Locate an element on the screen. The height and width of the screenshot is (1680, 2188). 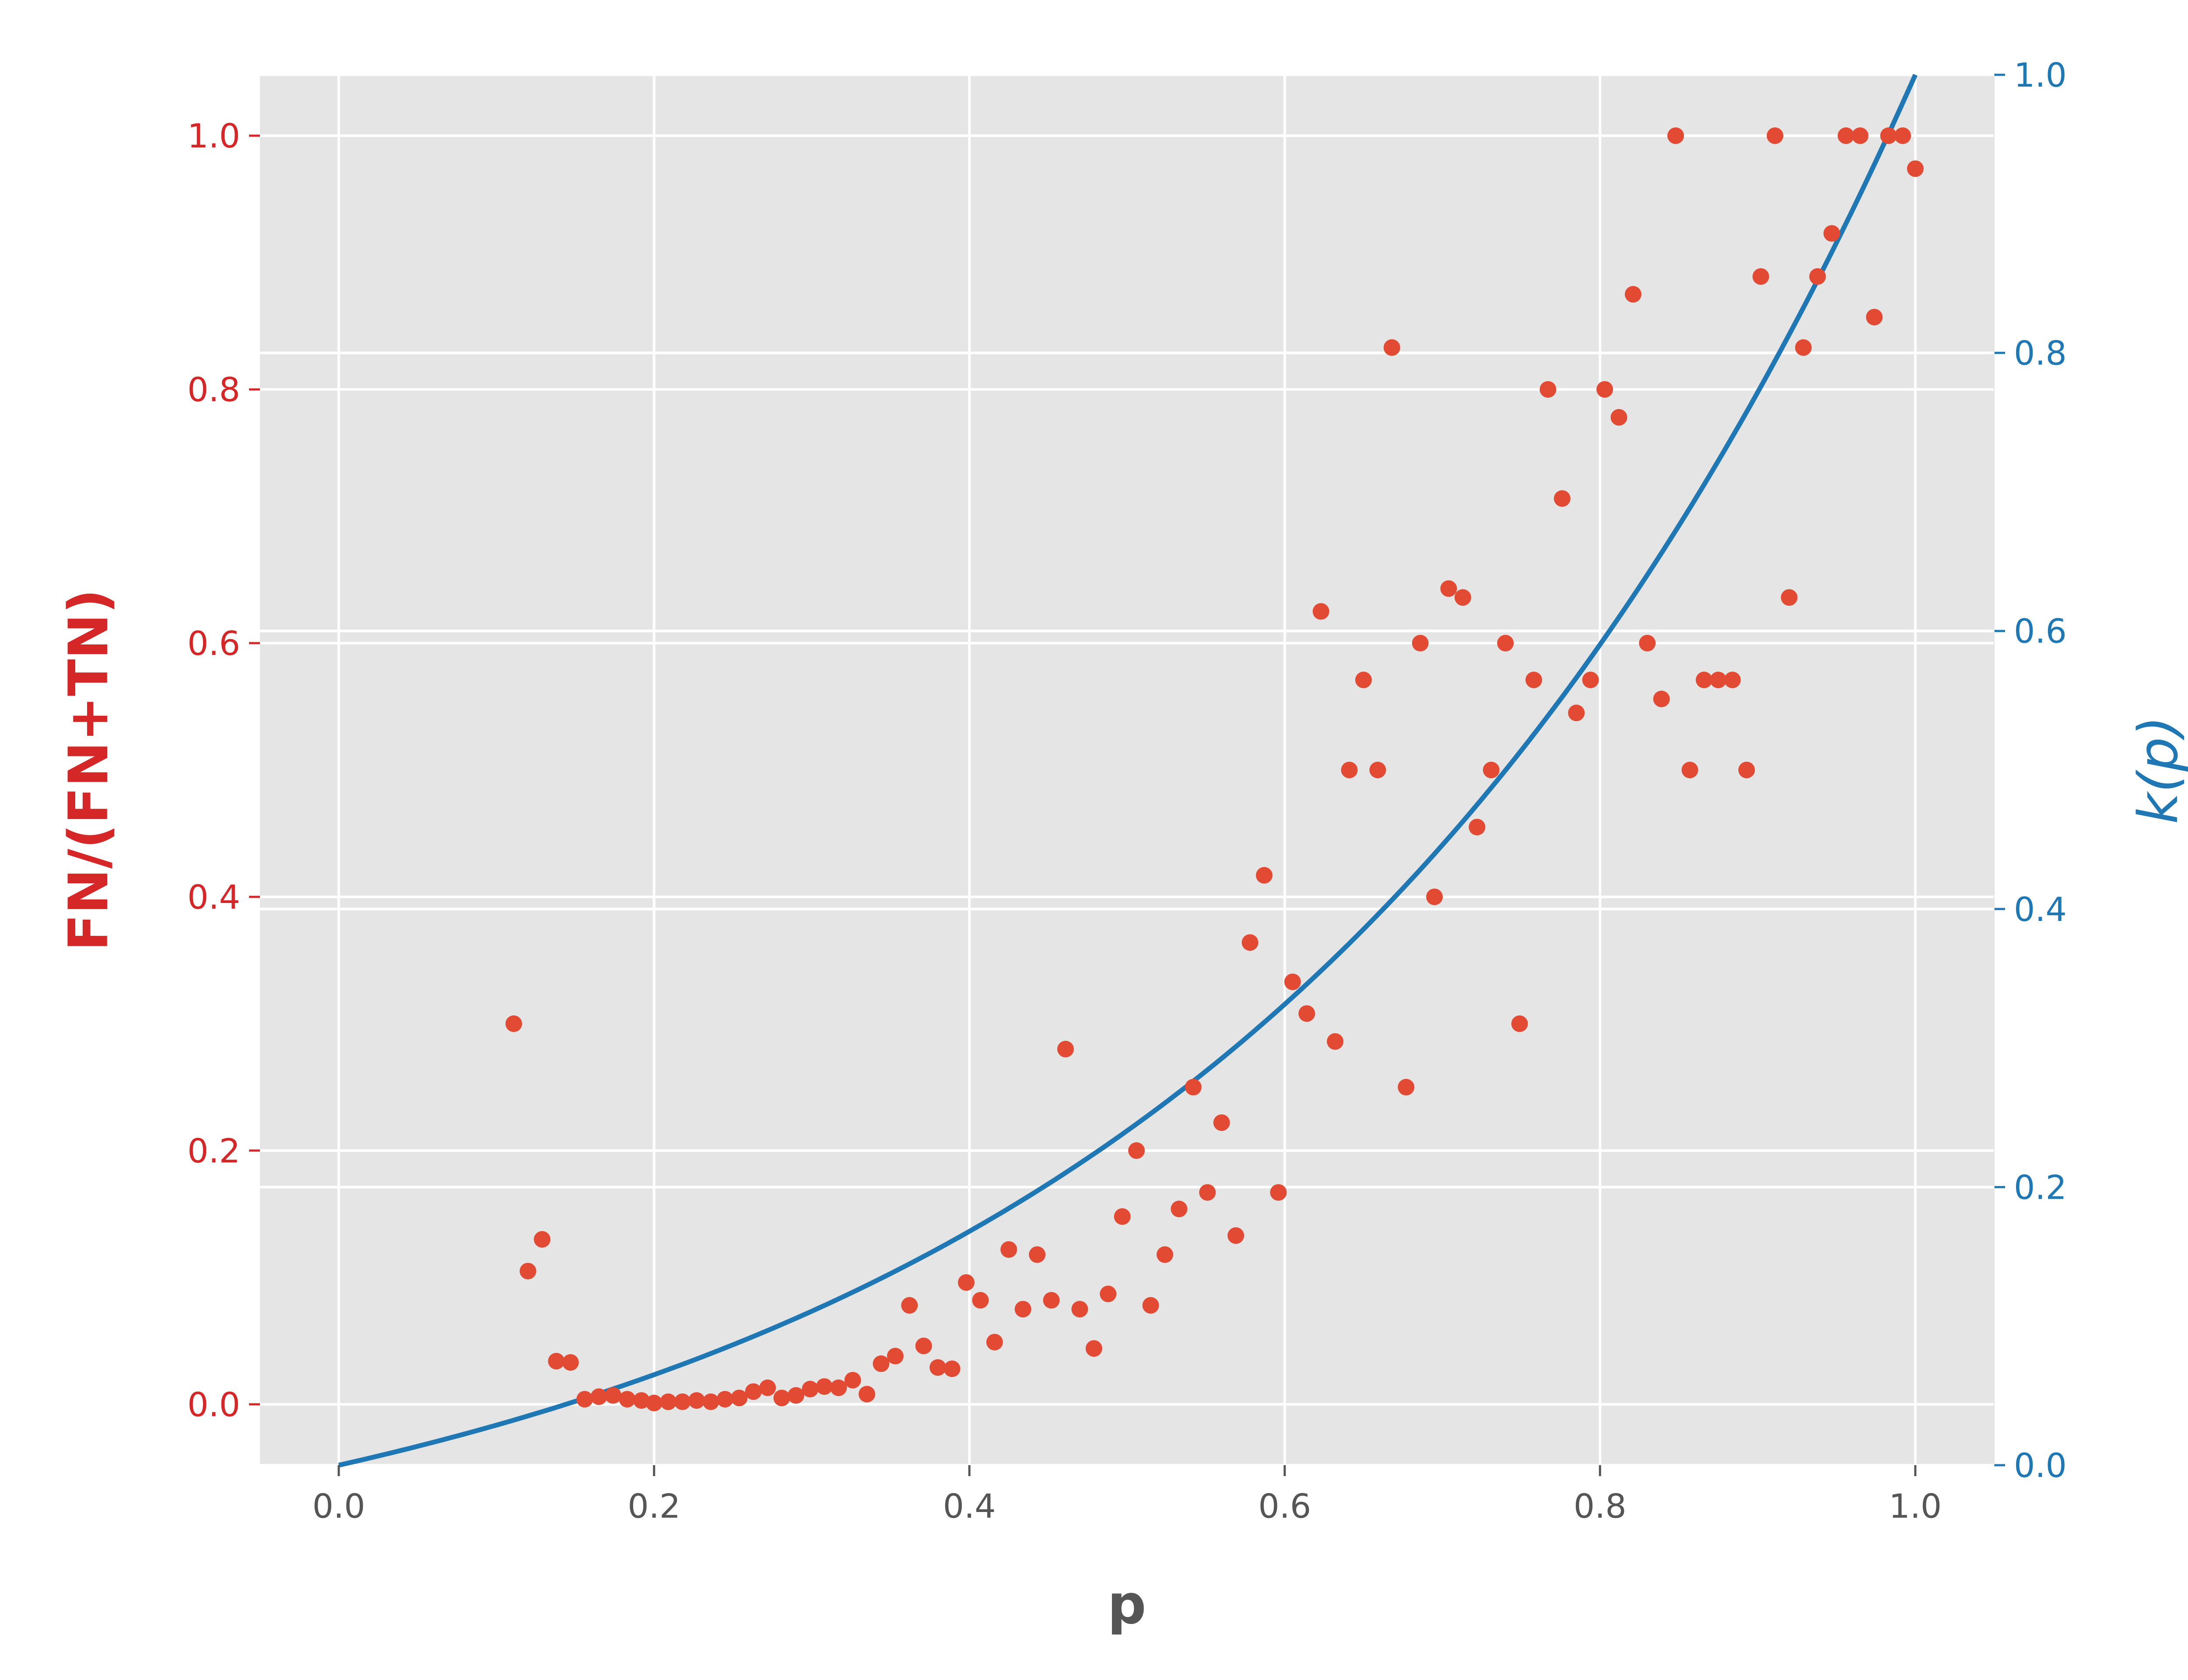
x-tick-label: 1.0 is located at coordinates (1915, 1506).